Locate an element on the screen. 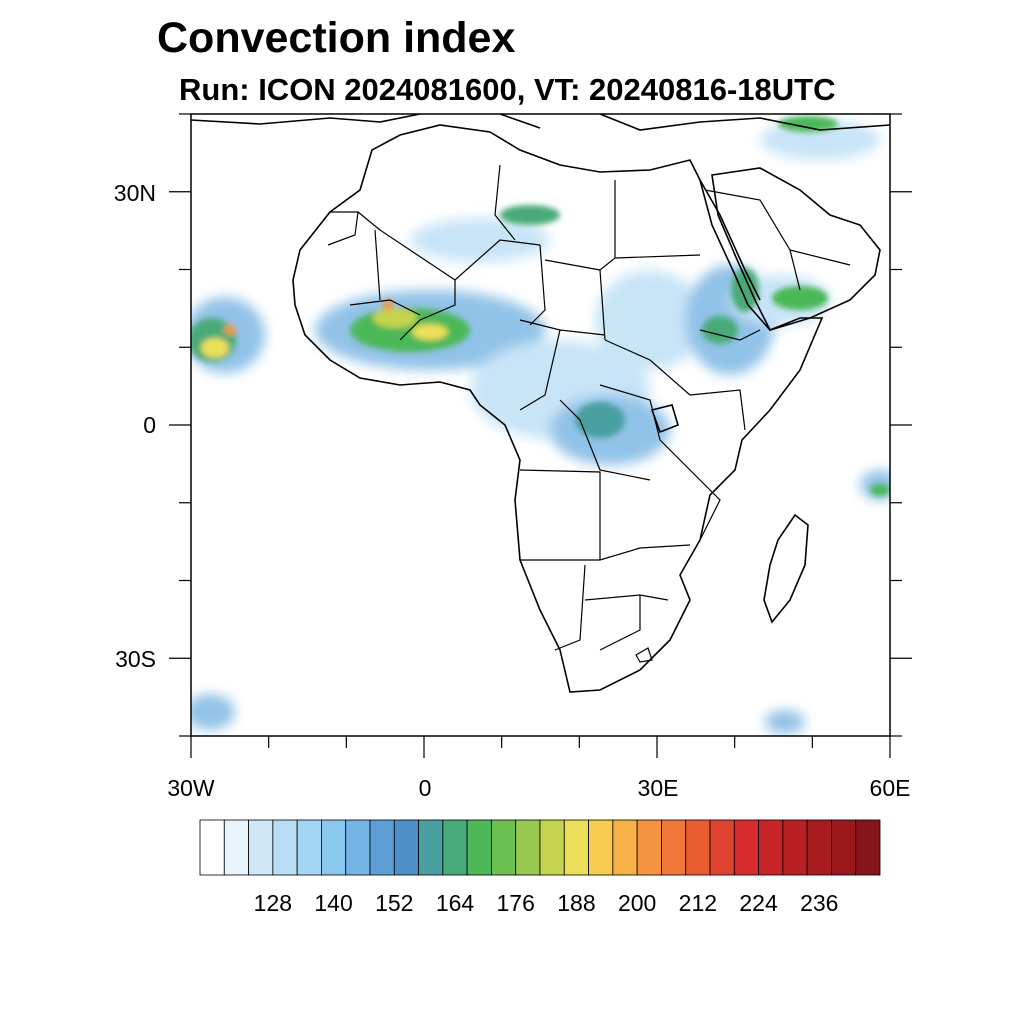 The image size is (1024, 1024). colorbar-label: 224 is located at coordinates (758, 903).